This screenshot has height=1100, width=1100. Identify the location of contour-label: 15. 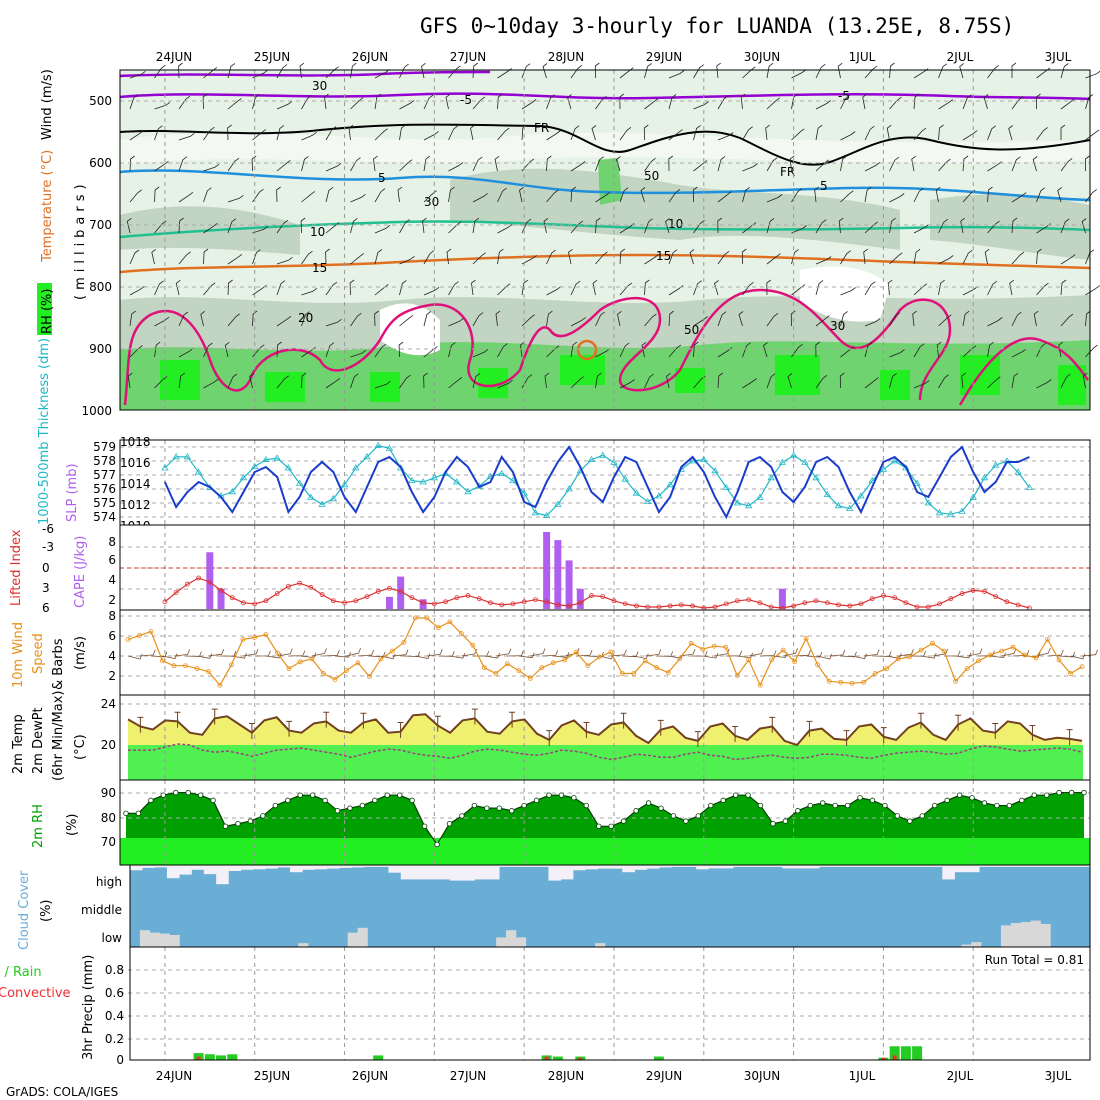
(319, 268).